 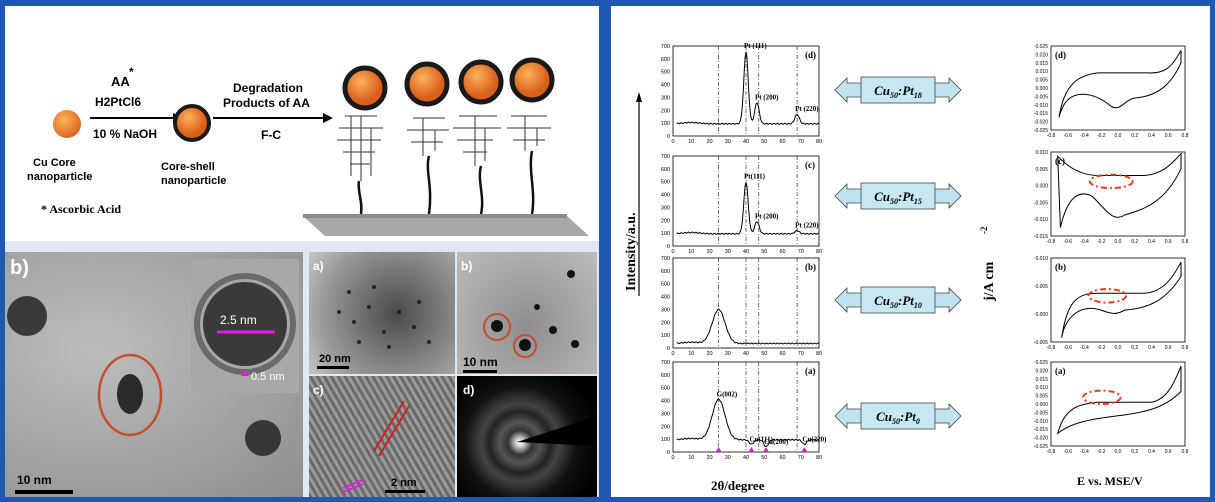 I want to click on tem-b-label: b), so click(x=466, y=266).